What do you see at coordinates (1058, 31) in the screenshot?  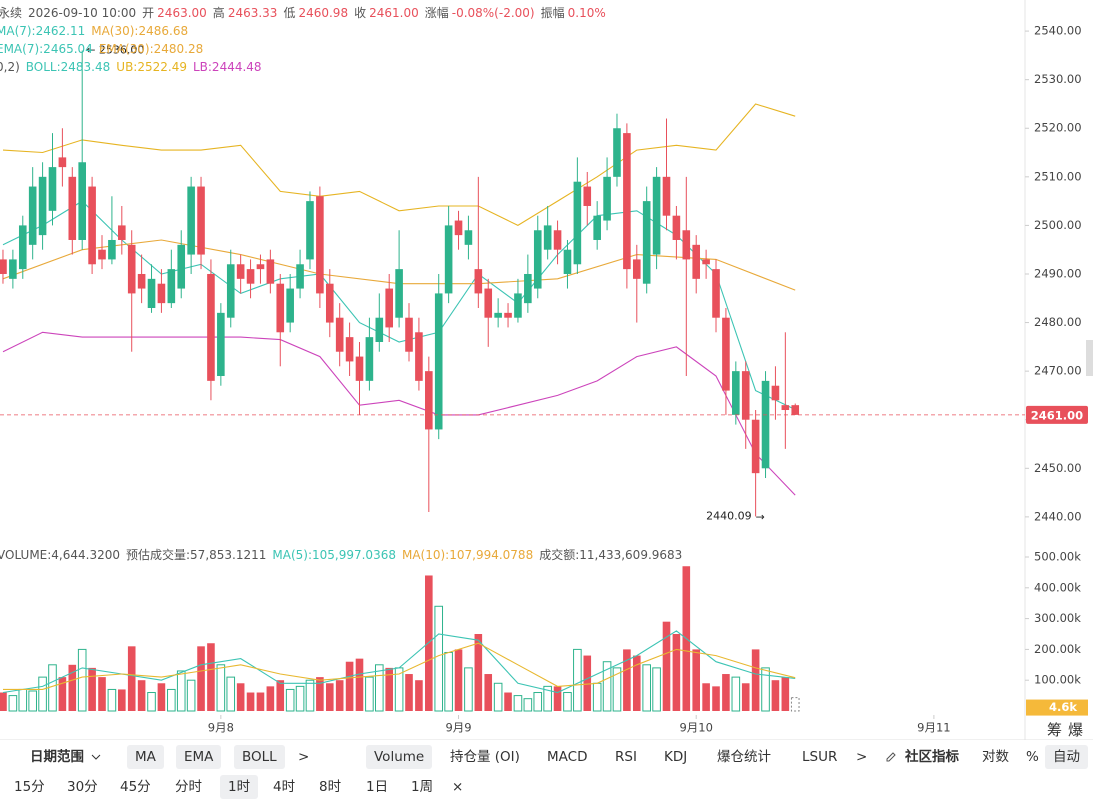 I see `y-tick-label: 2540.00` at bounding box center [1058, 31].